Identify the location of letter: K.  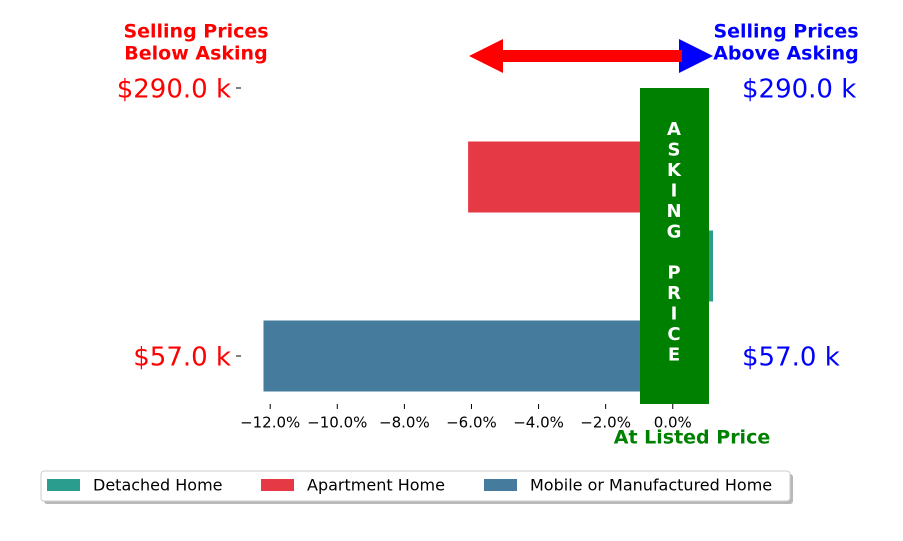
(674, 170).